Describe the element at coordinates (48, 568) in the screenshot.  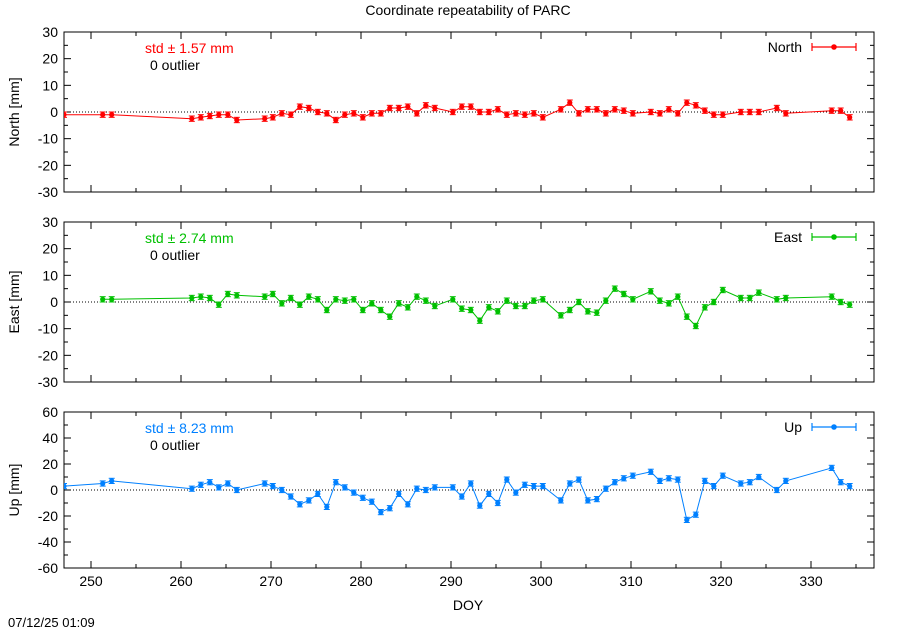
I see `y-tick-label: -60` at that location.